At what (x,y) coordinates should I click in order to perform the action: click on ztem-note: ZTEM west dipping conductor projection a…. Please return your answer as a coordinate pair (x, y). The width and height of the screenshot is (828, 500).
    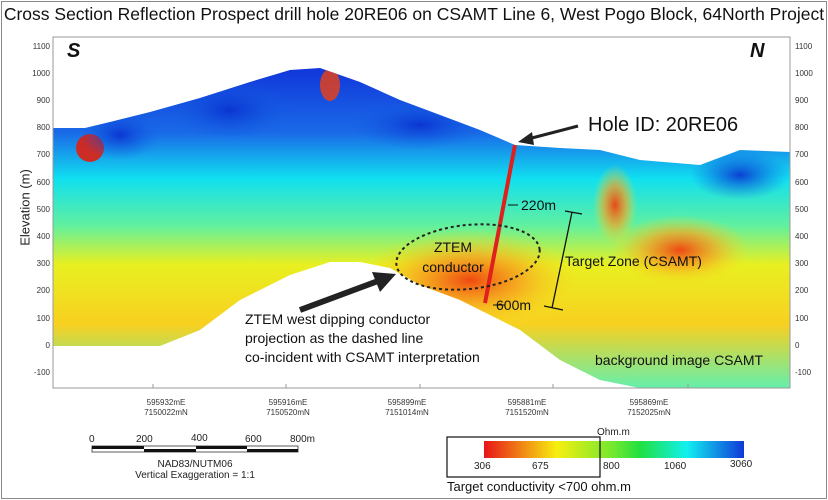
    Looking at the image, I should click on (362, 338).